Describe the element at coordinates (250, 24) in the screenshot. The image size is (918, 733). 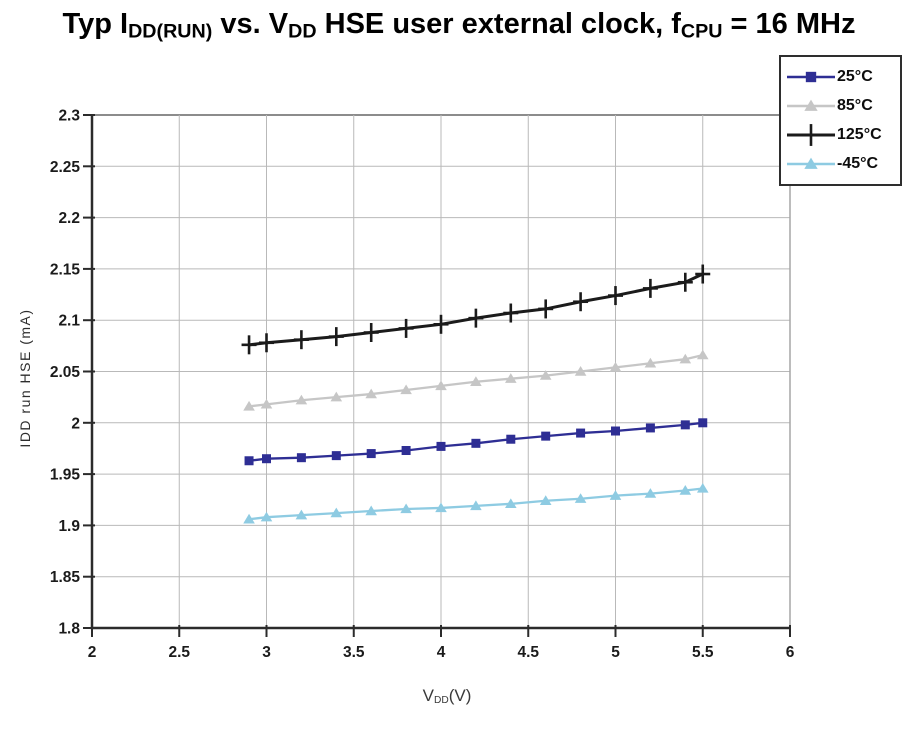
I see `title-text: vs. V` at that location.